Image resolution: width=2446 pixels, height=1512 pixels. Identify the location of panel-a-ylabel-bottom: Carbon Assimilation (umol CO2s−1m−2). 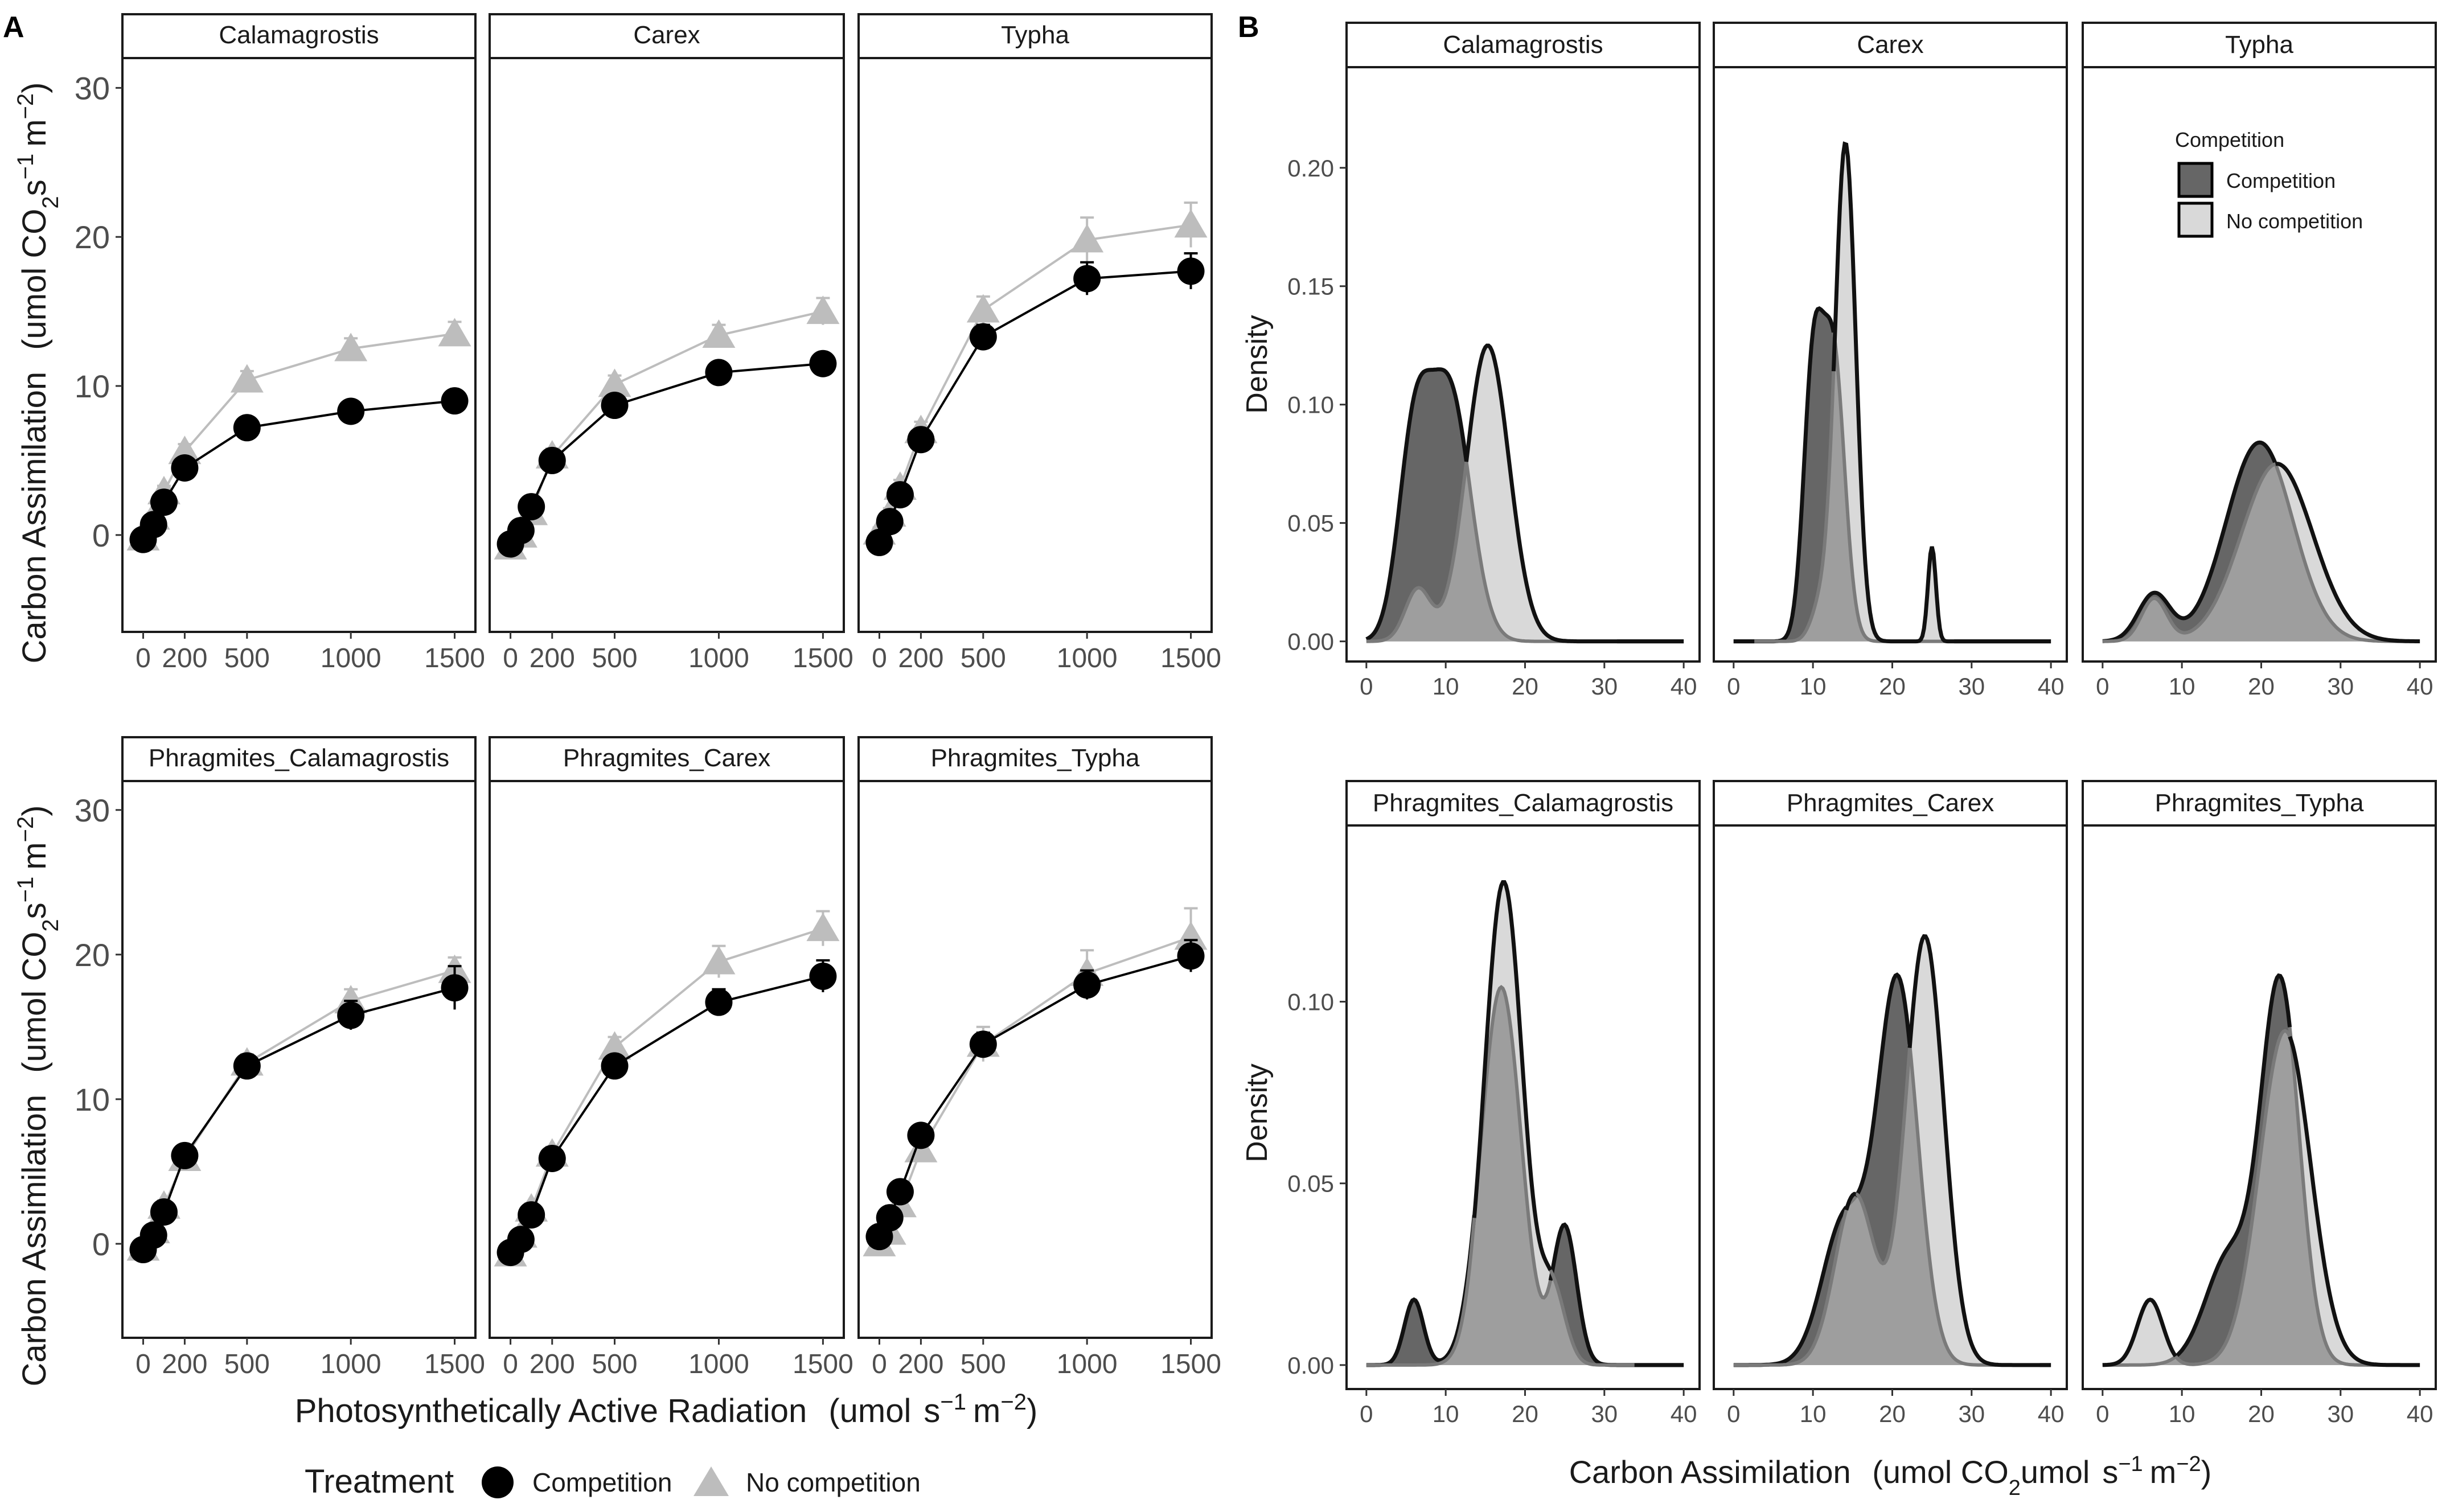
(38, 1096).